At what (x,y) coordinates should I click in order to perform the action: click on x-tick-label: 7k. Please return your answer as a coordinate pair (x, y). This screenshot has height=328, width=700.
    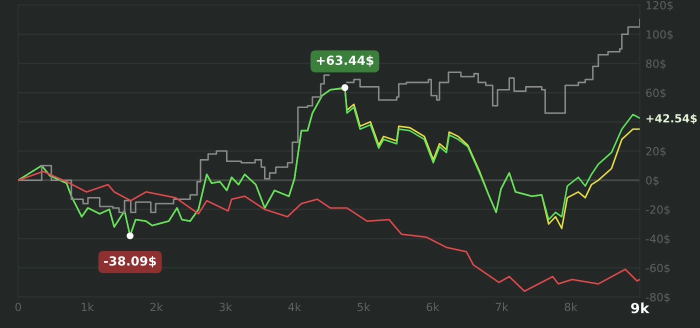
    Looking at the image, I should click on (502, 306).